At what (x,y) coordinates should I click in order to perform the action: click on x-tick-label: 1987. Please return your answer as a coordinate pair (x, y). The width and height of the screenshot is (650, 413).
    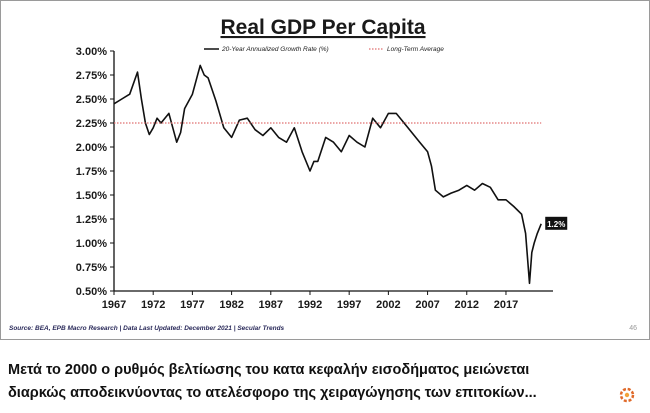
    Looking at the image, I should click on (271, 305).